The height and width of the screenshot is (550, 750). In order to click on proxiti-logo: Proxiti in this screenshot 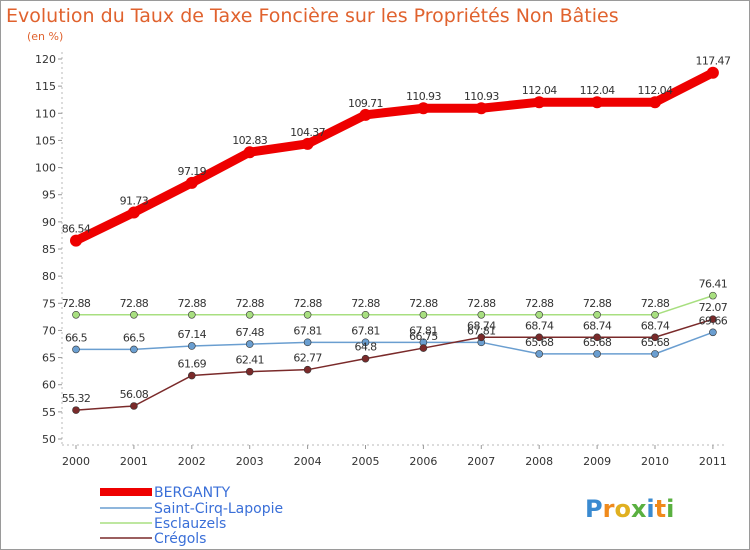, I will do `click(629, 509)`.